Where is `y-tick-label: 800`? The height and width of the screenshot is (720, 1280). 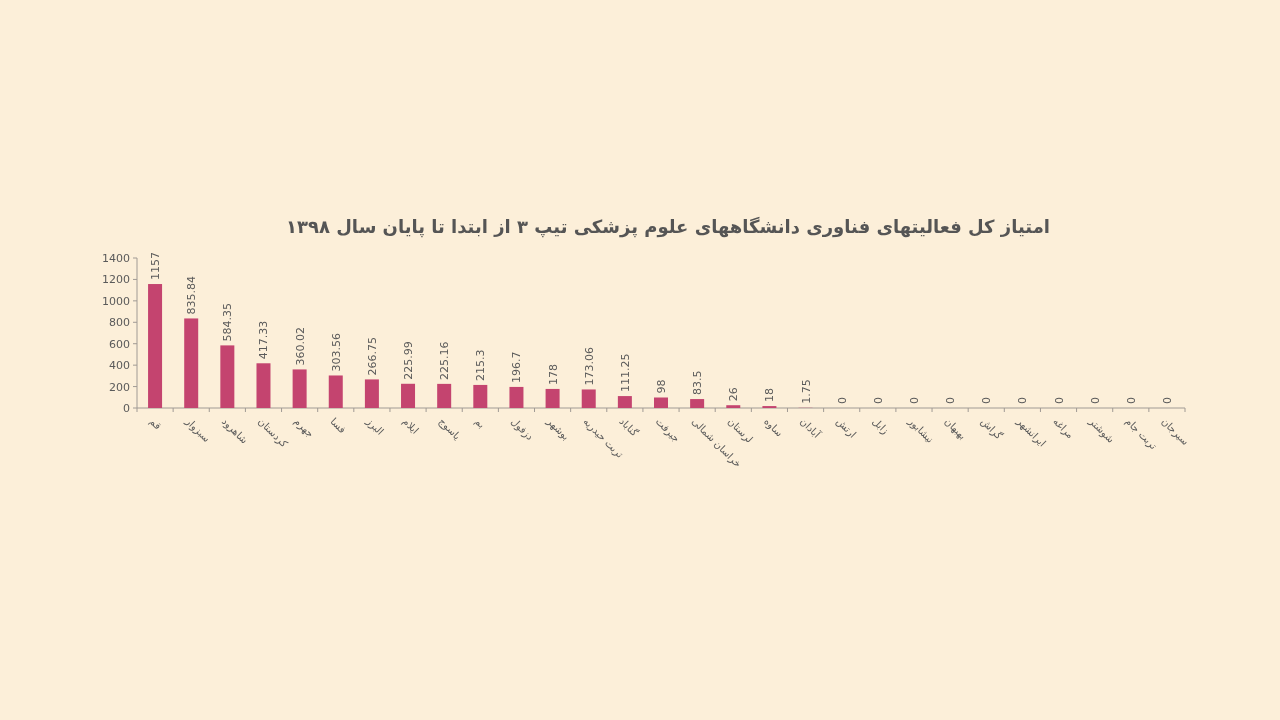
y-tick-label: 800 is located at coordinates (119, 323).